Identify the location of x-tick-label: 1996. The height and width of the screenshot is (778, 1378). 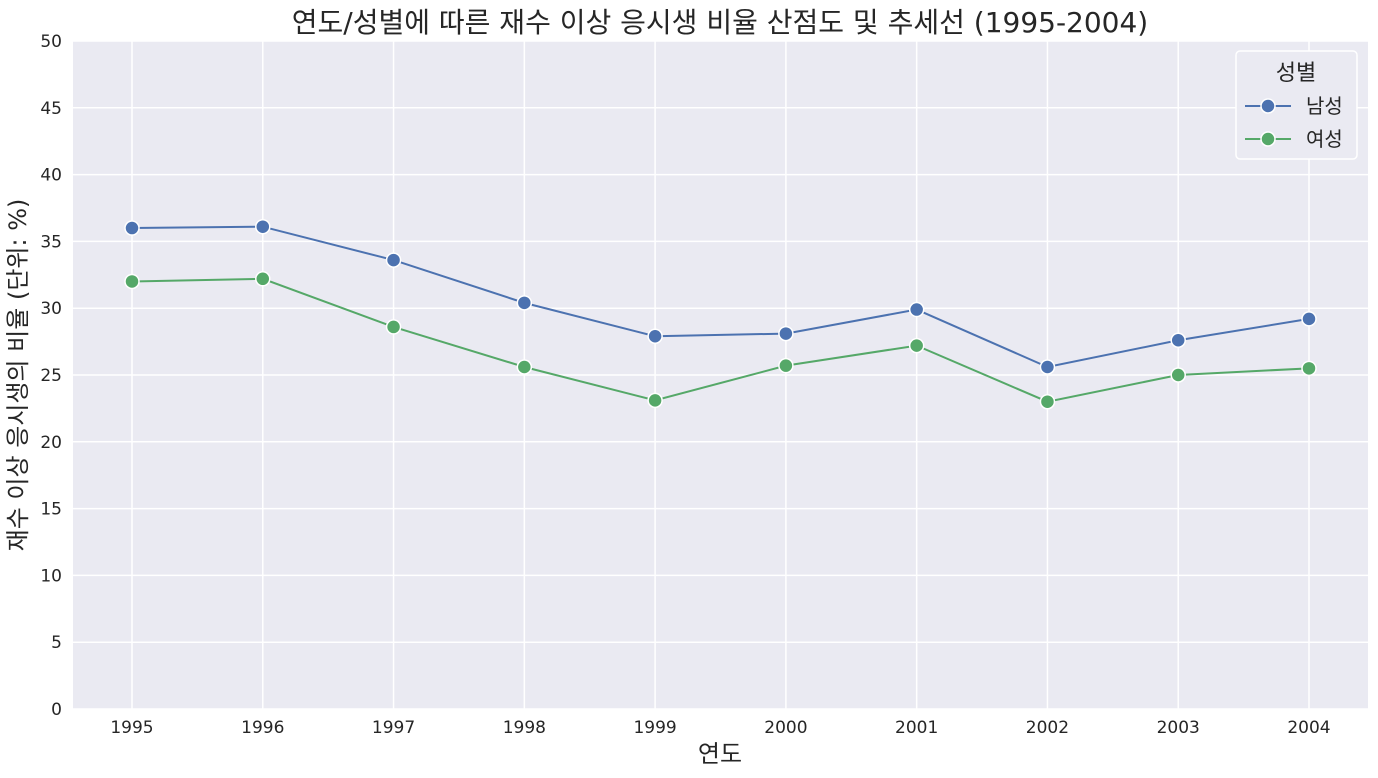
(262, 728).